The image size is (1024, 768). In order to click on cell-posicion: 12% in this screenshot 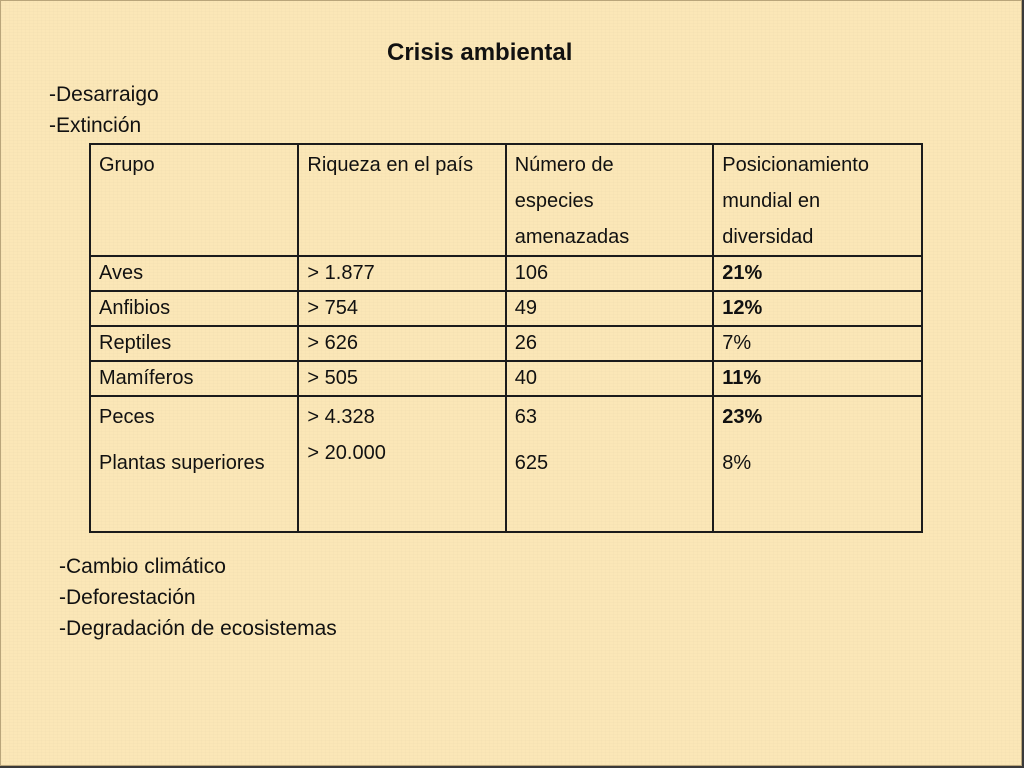, I will do `click(817, 308)`.